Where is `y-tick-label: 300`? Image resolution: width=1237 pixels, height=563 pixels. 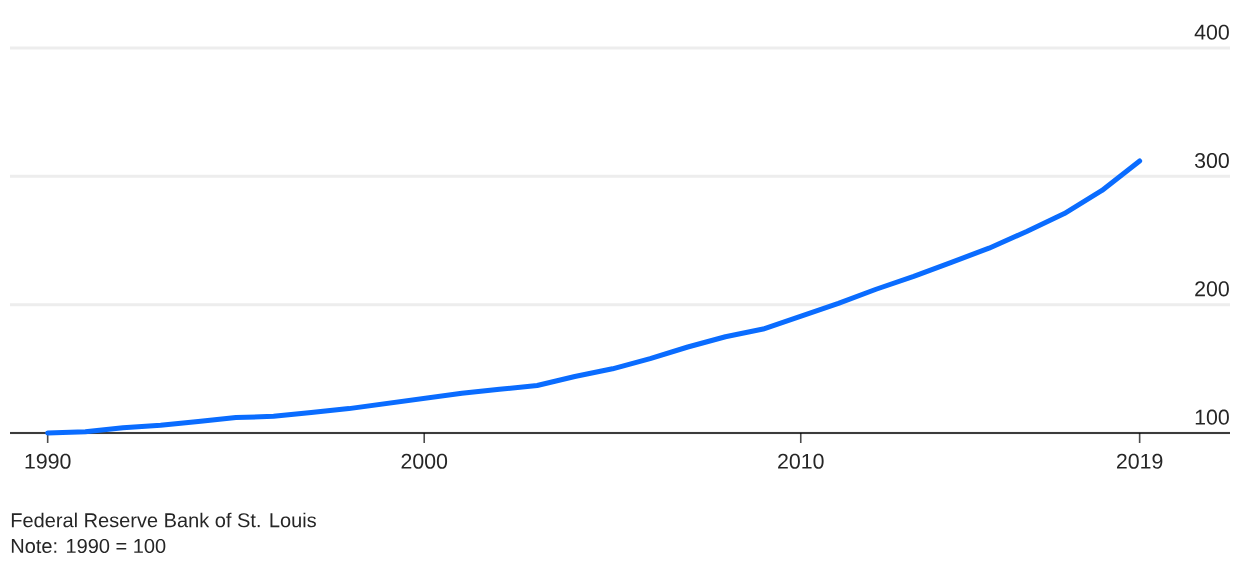 y-tick-label: 300 is located at coordinates (1211, 160).